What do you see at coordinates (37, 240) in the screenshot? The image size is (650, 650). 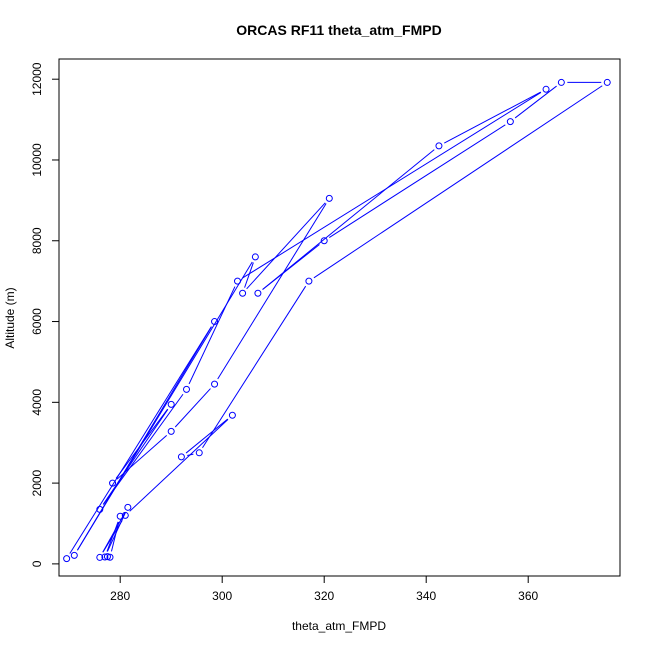 I see `y-tick-label: 8000` at bounding box center [37, 240].